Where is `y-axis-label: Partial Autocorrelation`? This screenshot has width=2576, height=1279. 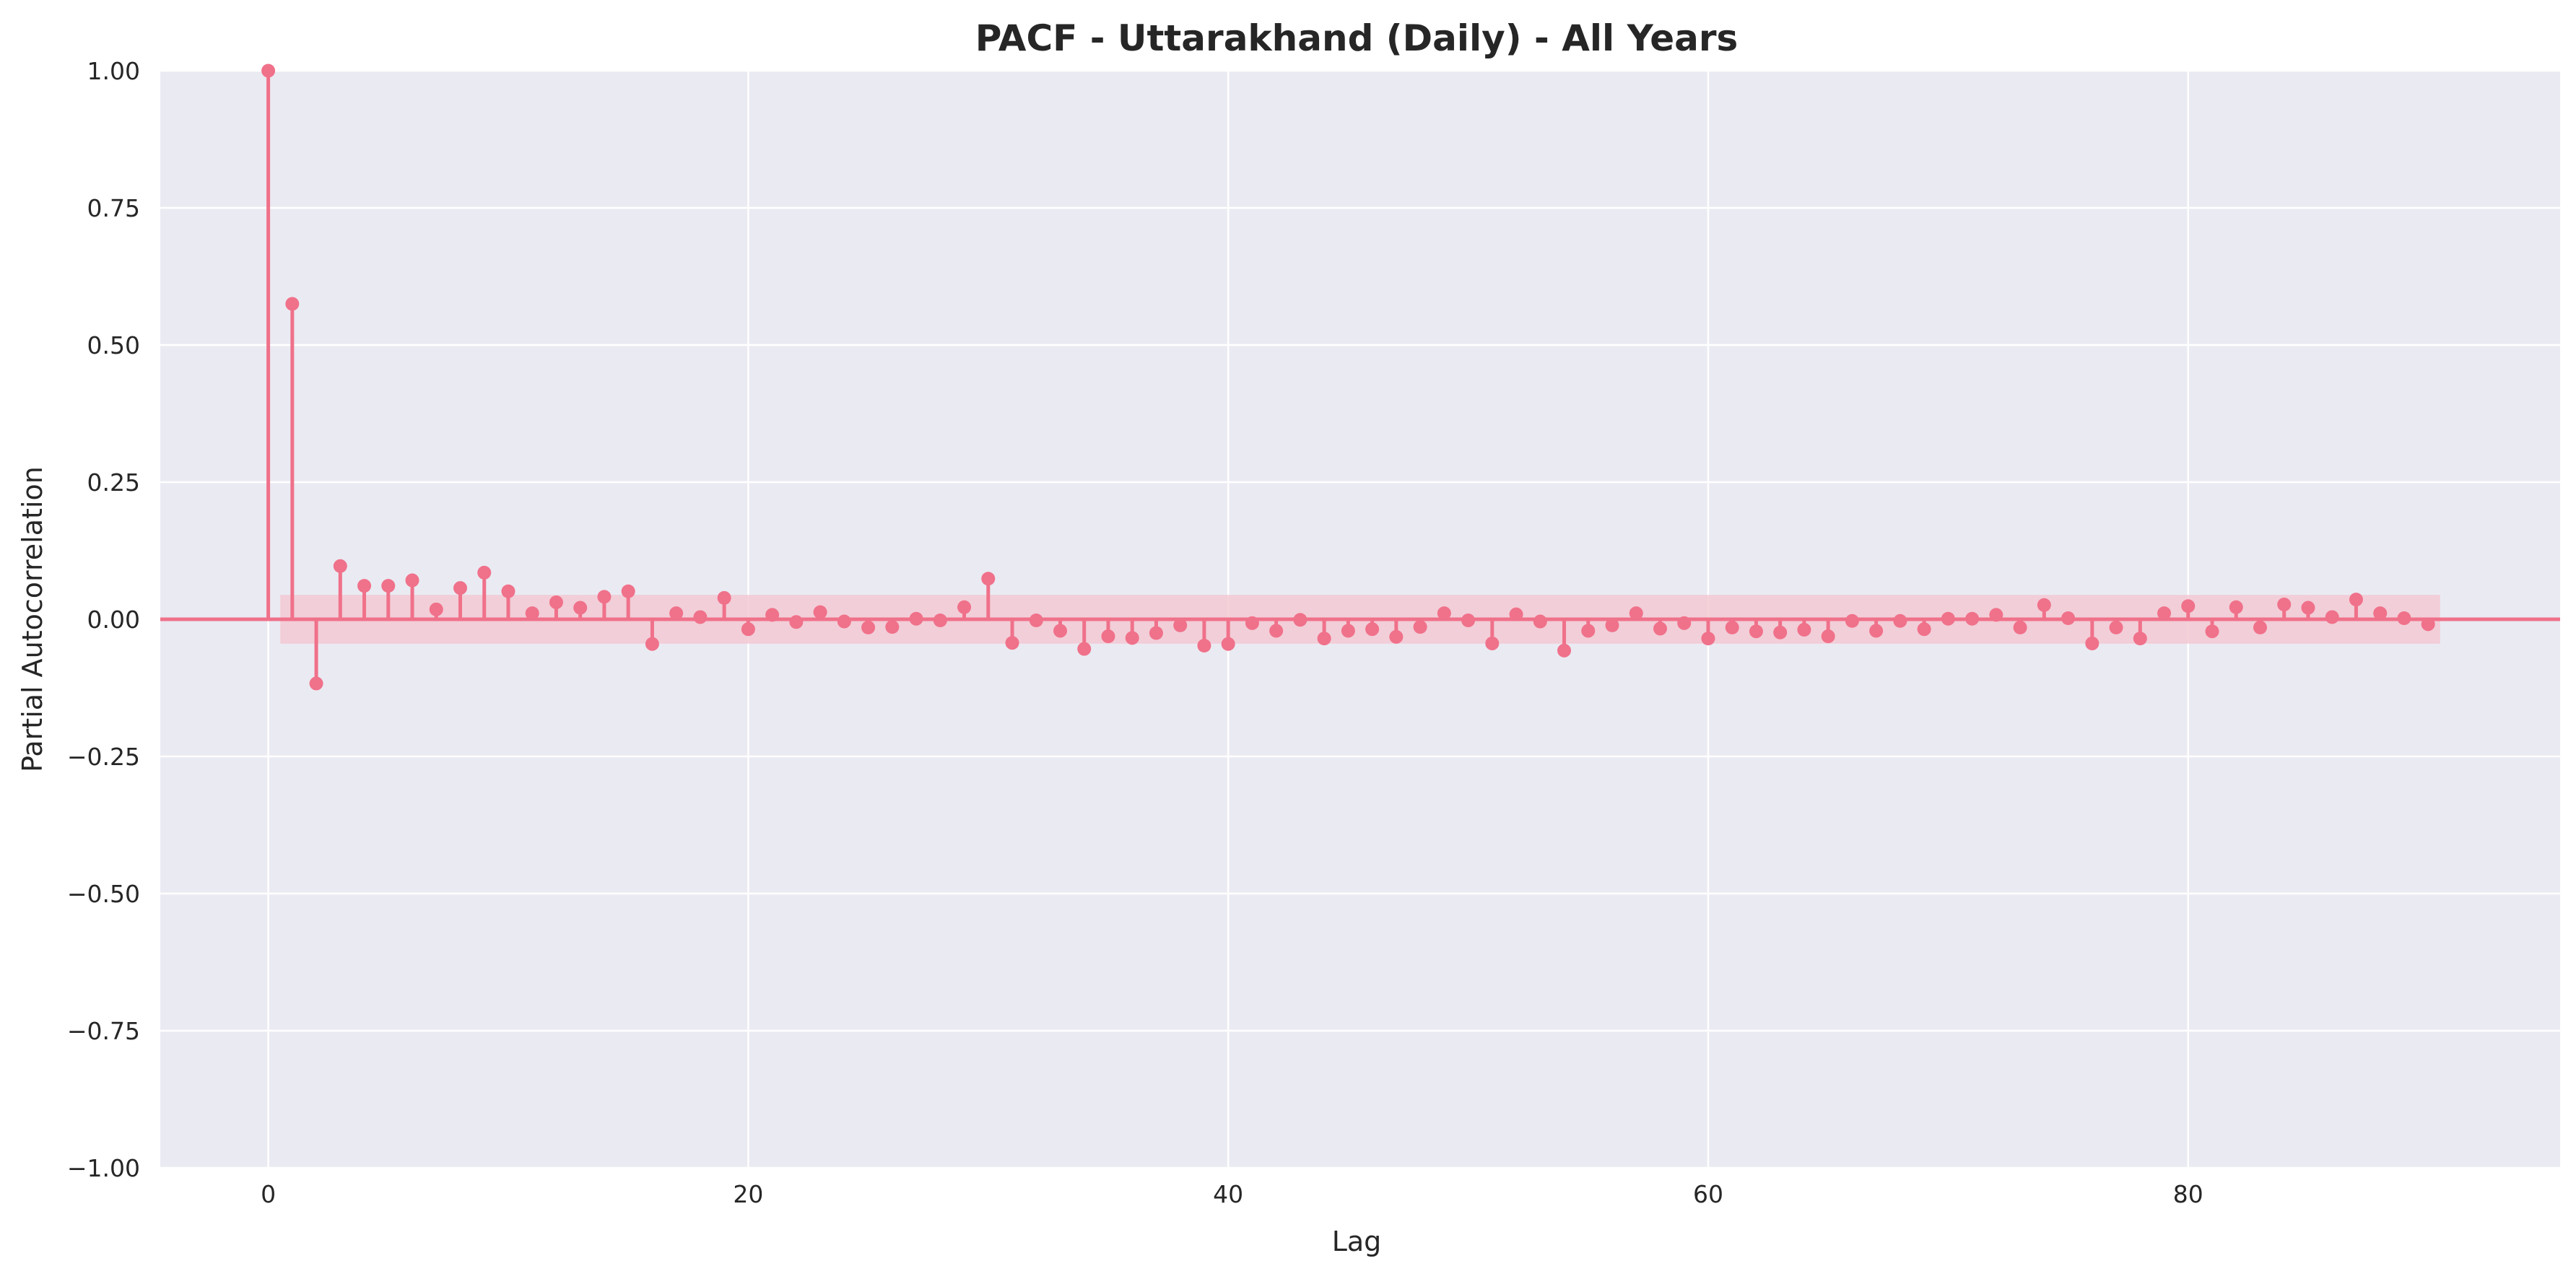 y-axis-label: Partial Autocorrelation is located at coordinates (32, 619).